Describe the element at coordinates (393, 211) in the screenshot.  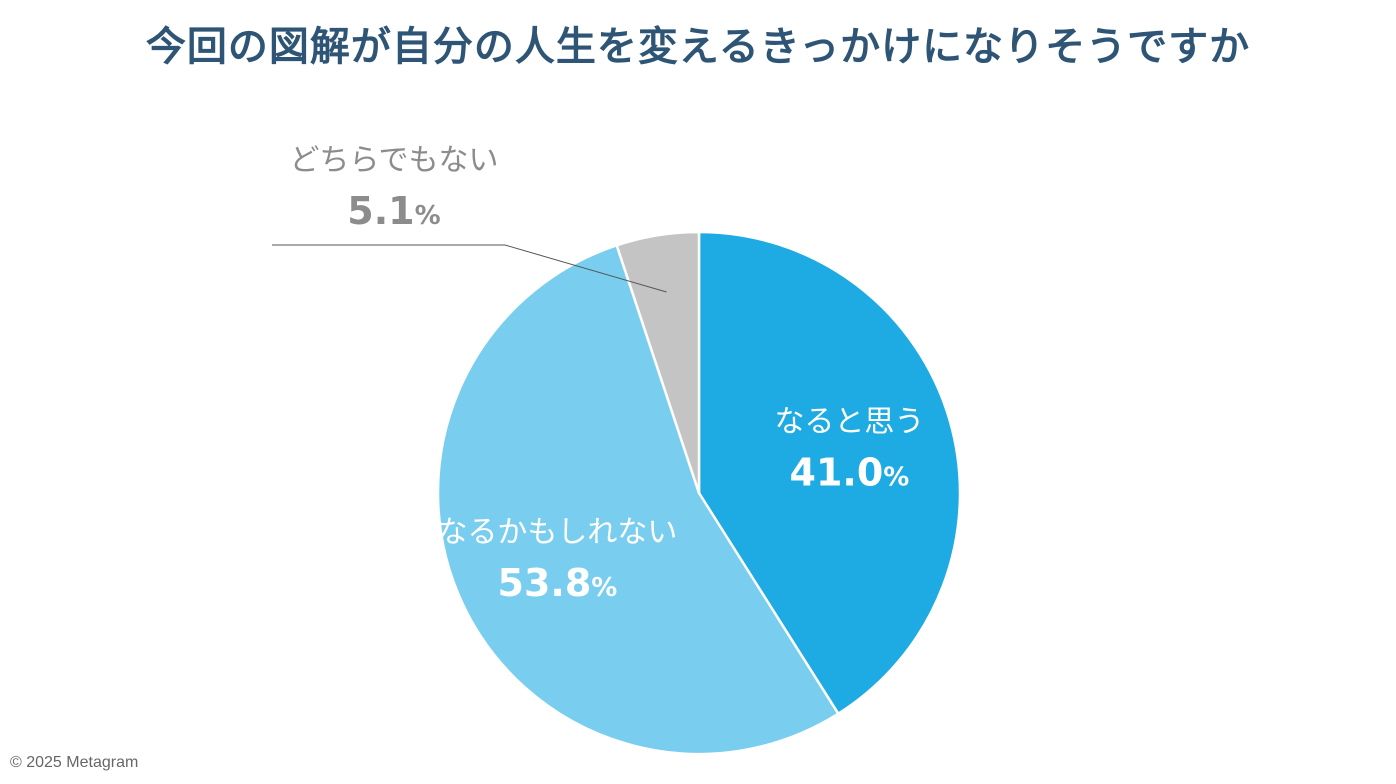
I see `slice-percent-label: 5.1%` at that location.